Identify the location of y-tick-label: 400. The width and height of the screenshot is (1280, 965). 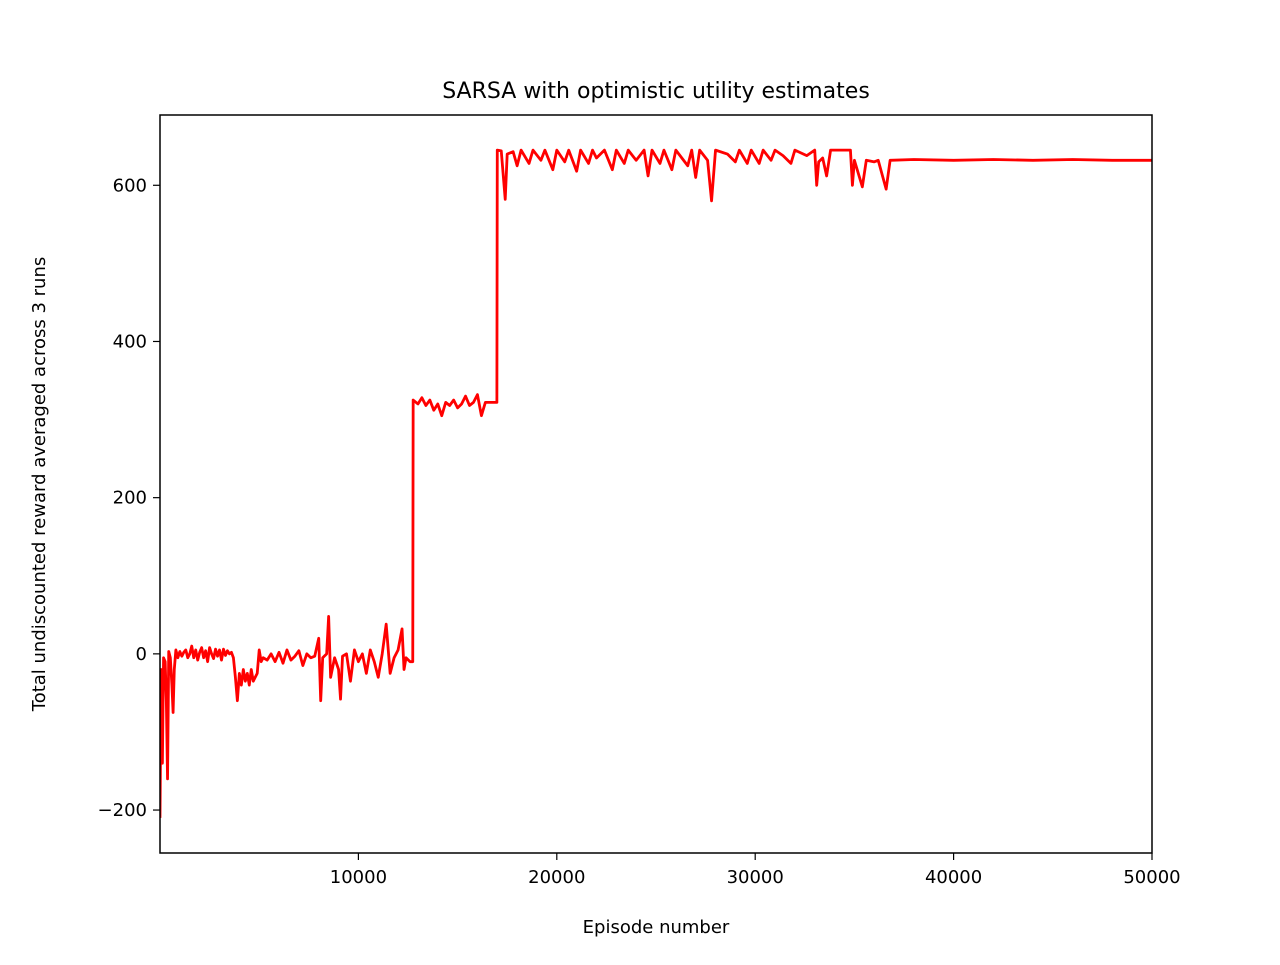
(130, 341).